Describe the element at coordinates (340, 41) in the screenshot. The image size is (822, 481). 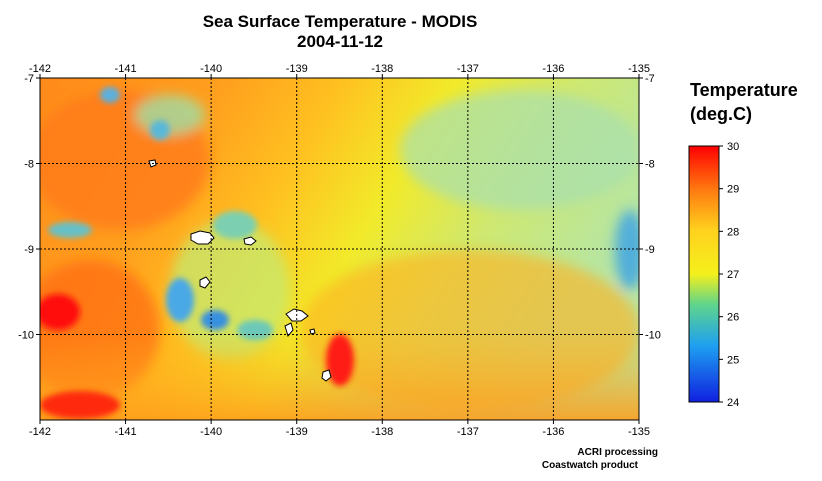
I see `map-date: 2004-11-12` at that location.